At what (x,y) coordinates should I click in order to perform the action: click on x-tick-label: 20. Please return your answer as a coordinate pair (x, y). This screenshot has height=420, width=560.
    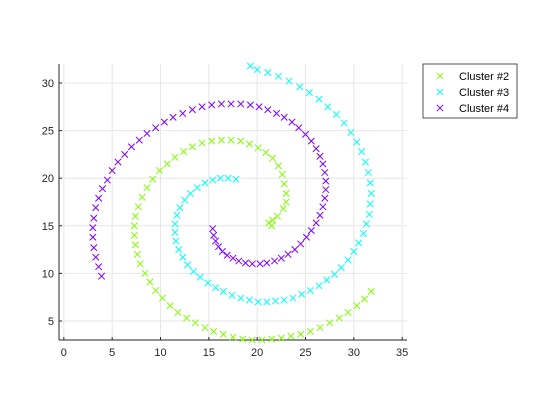
    Looking at the image, I should click on (257, 353).